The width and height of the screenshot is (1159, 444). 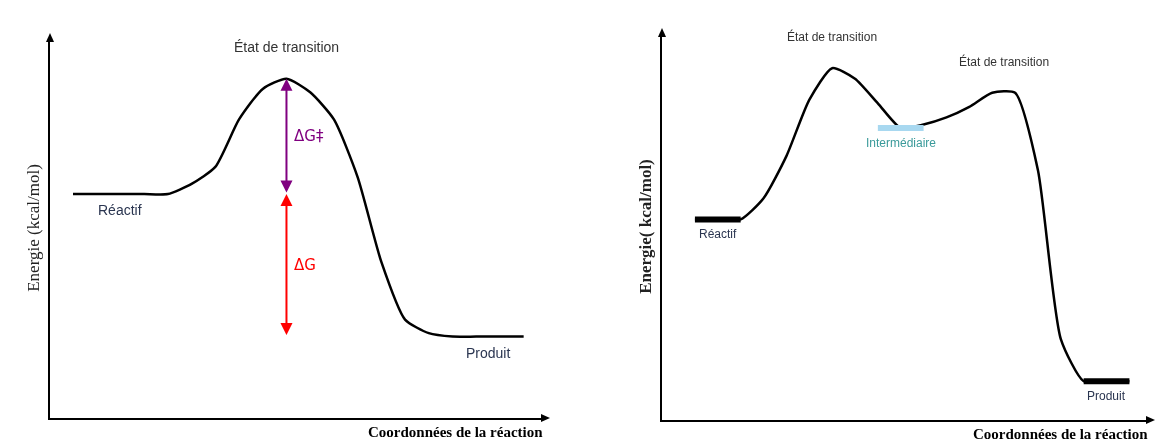 What do you see at coordinates (901, 143) in the screenshot?
I see `annotation: Intermédiaire` at bounding box center [901, 143].